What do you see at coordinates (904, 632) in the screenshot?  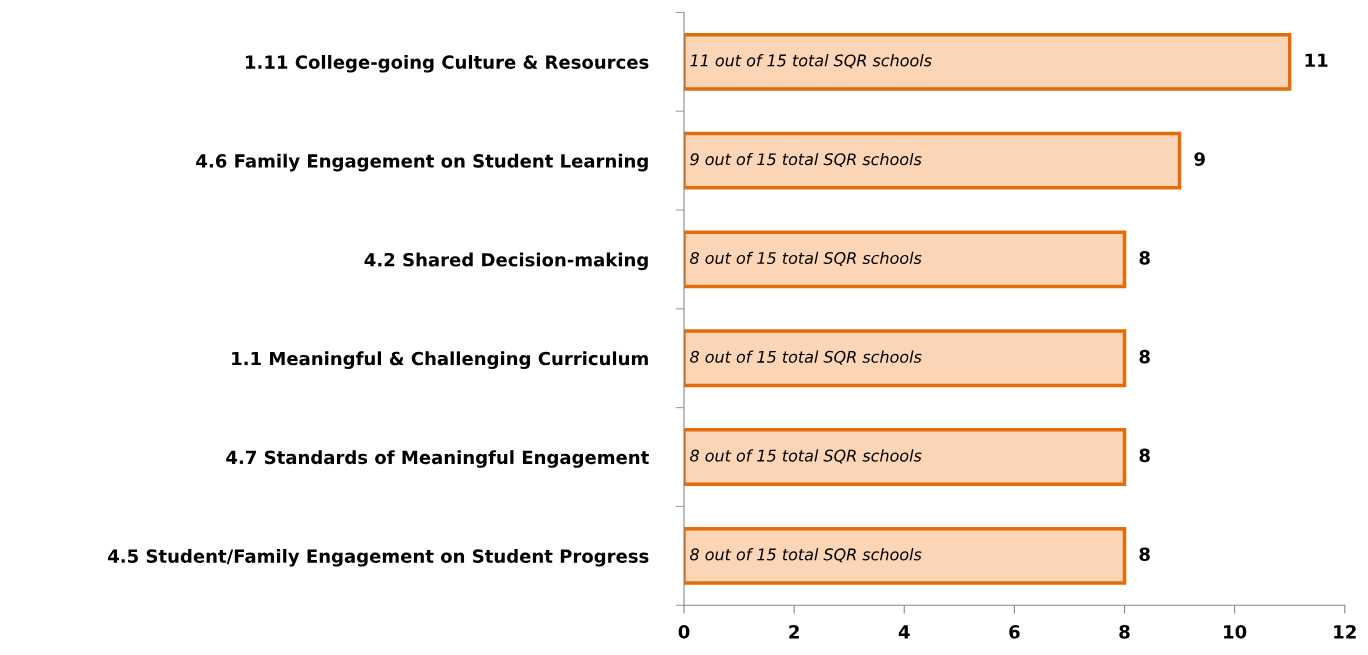 I see `x-tick-label: 4` at bounding box center [904, 632].